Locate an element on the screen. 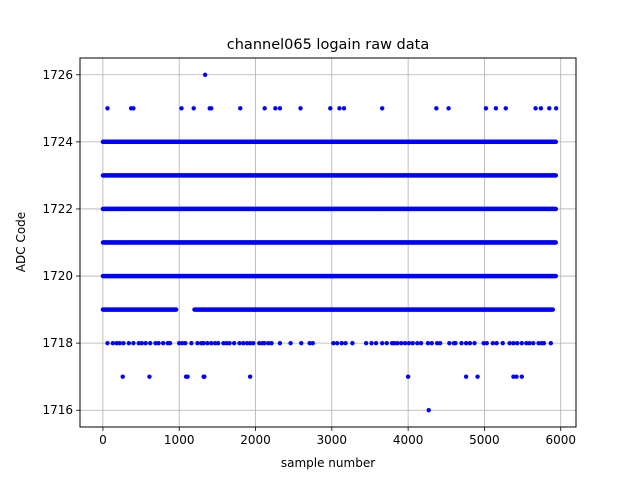  x-tick-label: 0 is located at coordinates (103, 440).